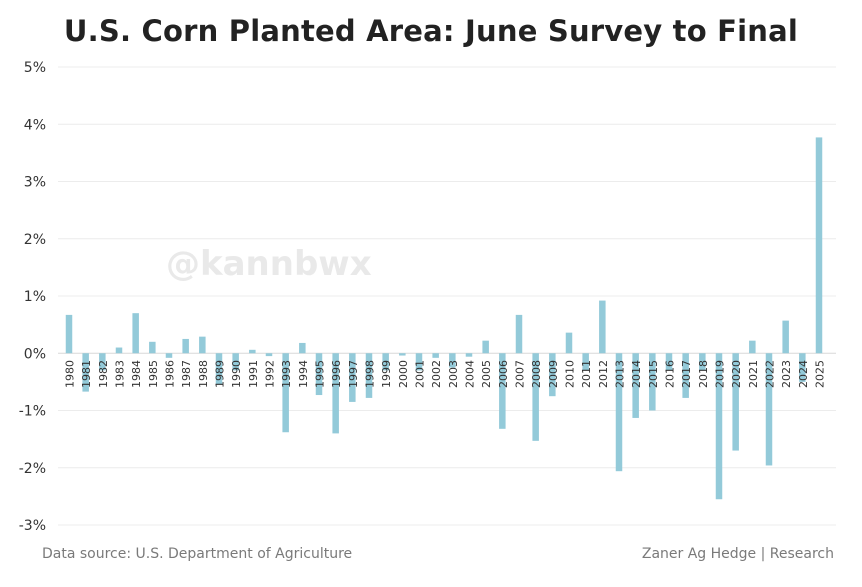 This screenshot has width=862, height=587. I want to click on x-tick-label: 1987, so click(186, 374).